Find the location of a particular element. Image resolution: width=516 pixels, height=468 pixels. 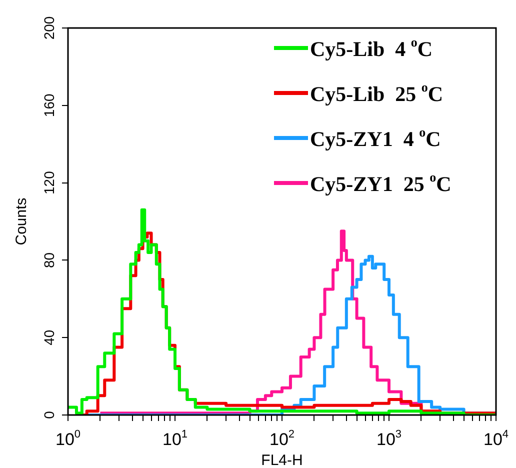

x-axis-title: FL4-H is located at coordinates (282, 460).